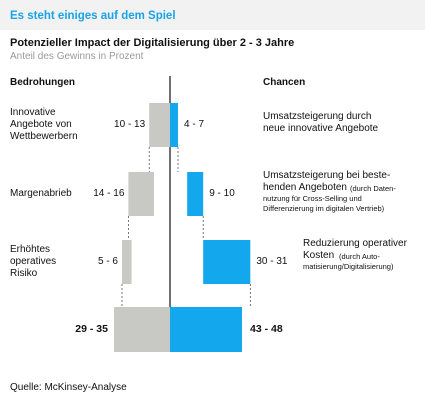 The image size is (425, 403). I want to click on chance-label: Umsatzsteigerung bei beste-, so click(327, 175).